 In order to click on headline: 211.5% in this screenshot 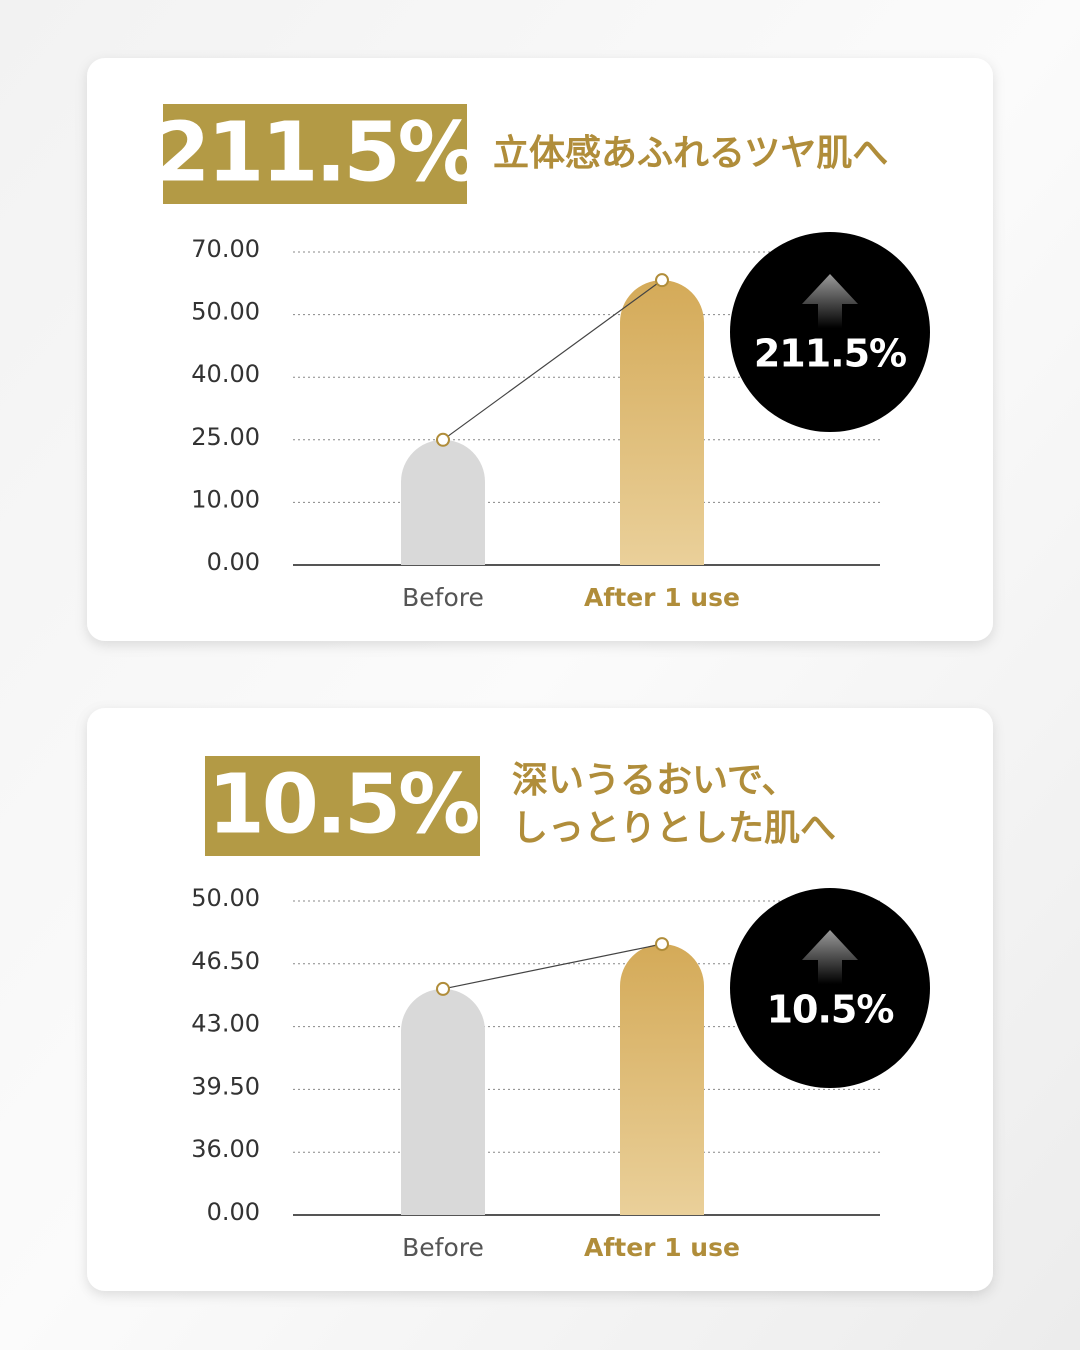, I will do `click(315, 152)`.